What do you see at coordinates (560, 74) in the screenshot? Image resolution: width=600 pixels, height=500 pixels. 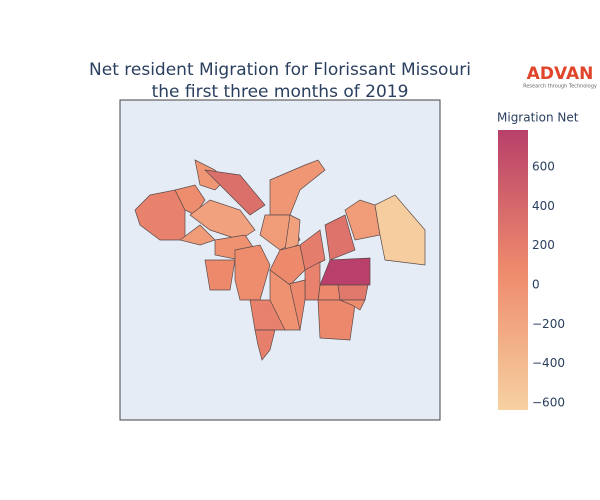 I see `logo: ADVAN` at bounding box center [560, 74].